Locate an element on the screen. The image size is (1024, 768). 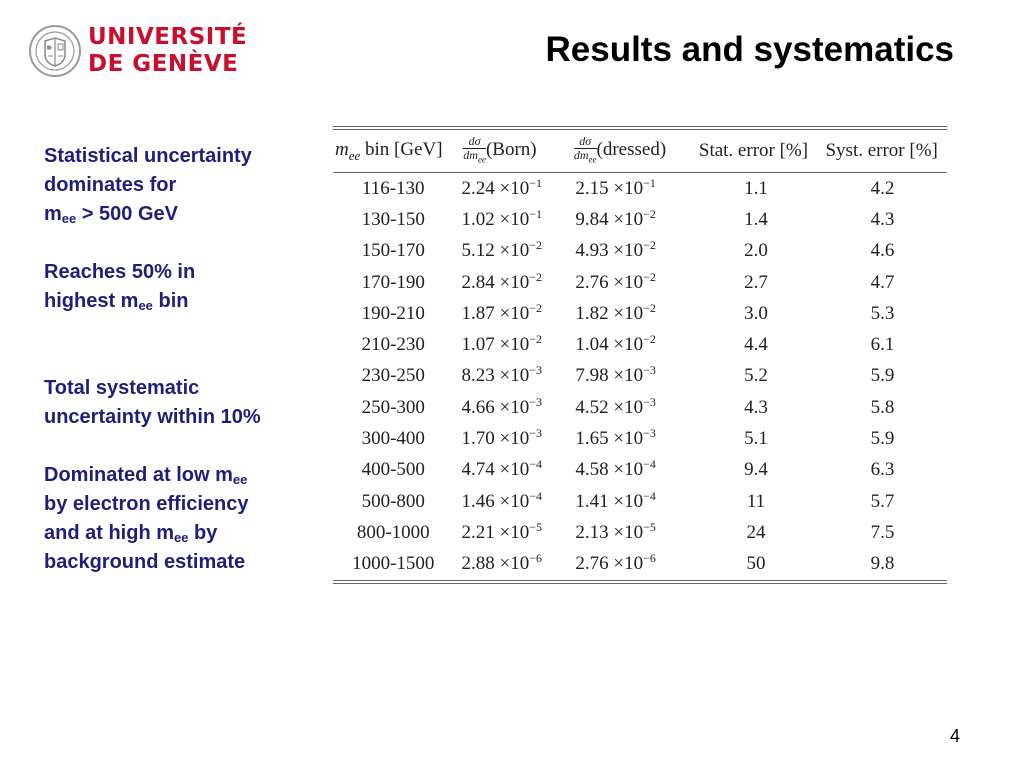
cell-born: 2.88 ×10⁻⁶ is located at coordinates (502, 563).